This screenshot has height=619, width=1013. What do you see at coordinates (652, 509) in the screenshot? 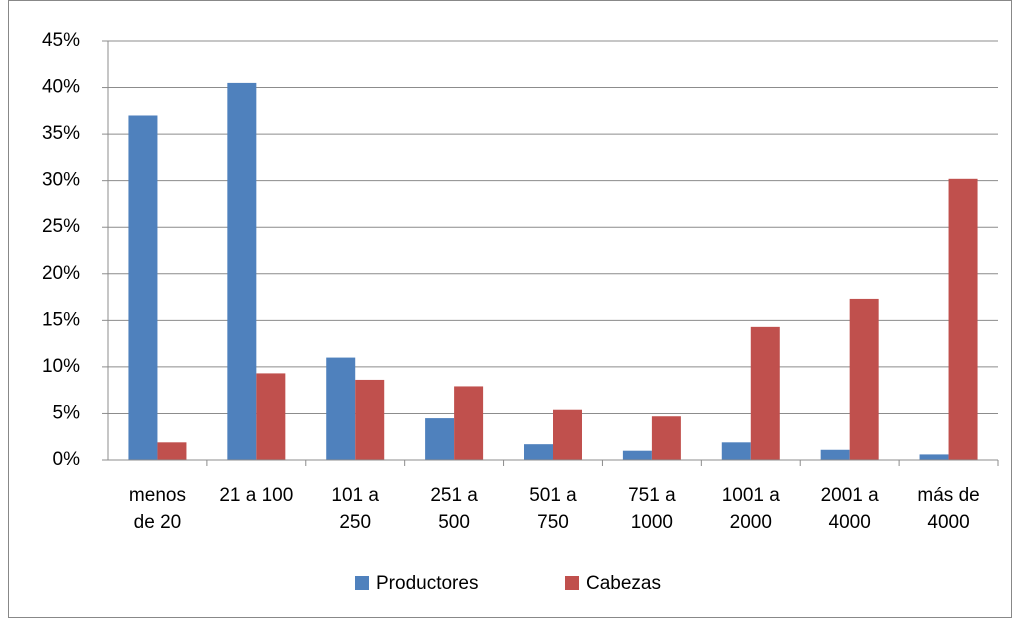
I see `x-tick-label: 751 a 1000` at bounding box center [652, 509].